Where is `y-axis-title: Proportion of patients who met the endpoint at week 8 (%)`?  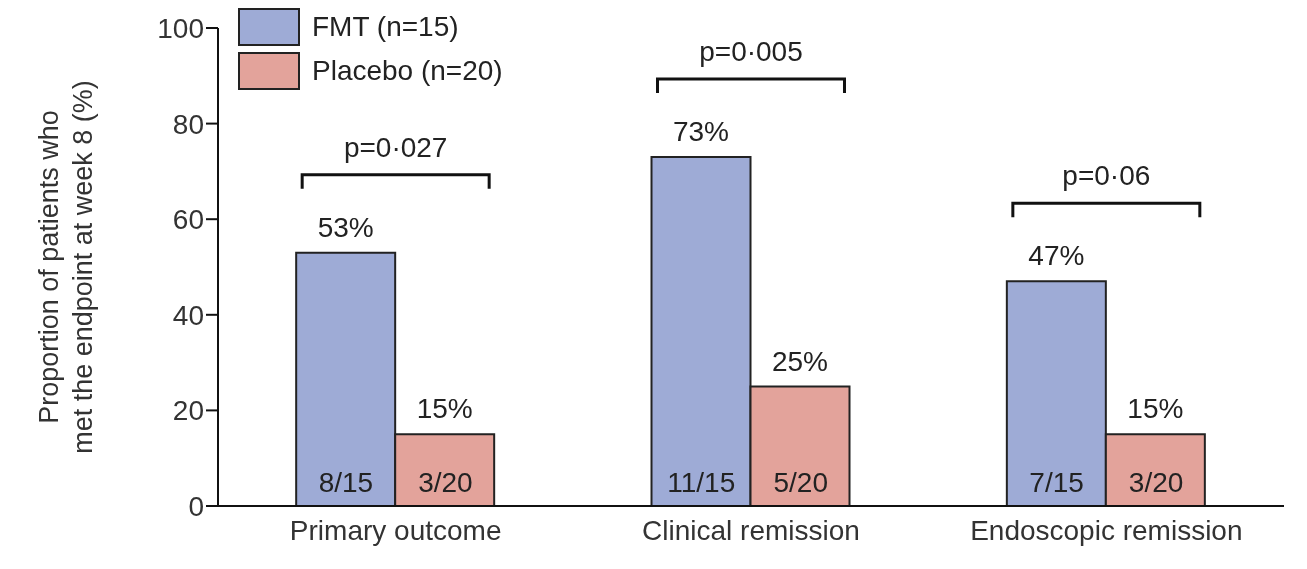 y-axis-title: Proportion of patients who met the endpoint at week 8 (%) is located at coordinates (66, 267).